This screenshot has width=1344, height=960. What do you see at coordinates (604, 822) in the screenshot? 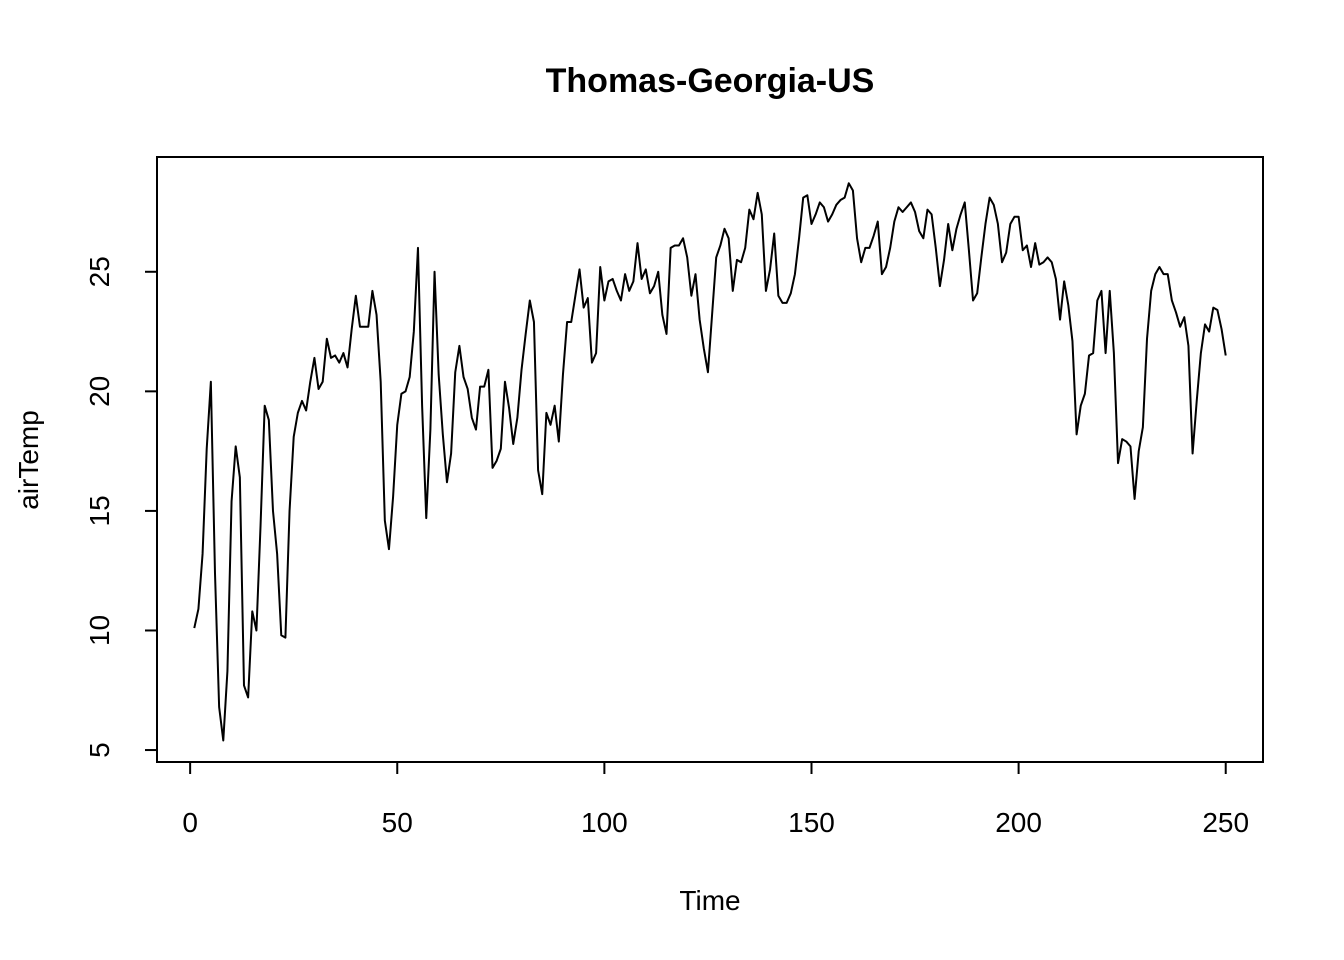
I see `x-tick-label: 100` at bounding box center [604, 822].